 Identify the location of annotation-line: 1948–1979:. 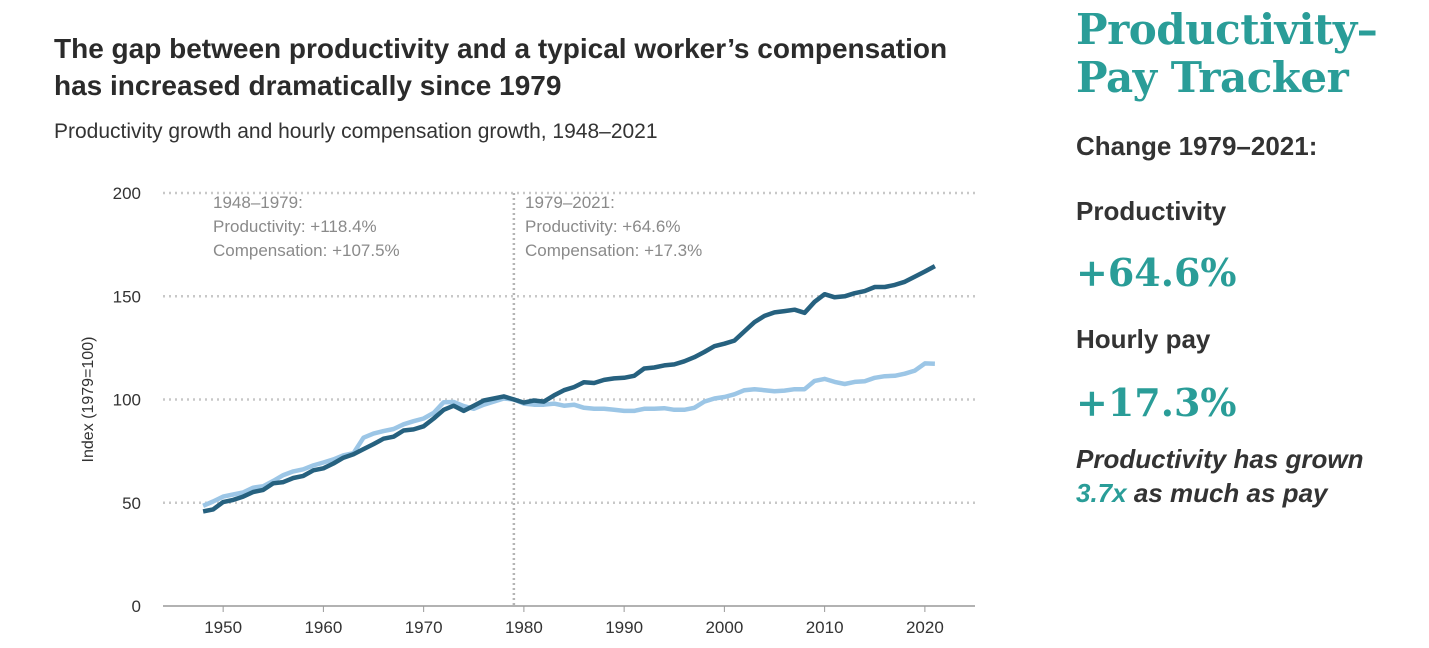
(258, 202).